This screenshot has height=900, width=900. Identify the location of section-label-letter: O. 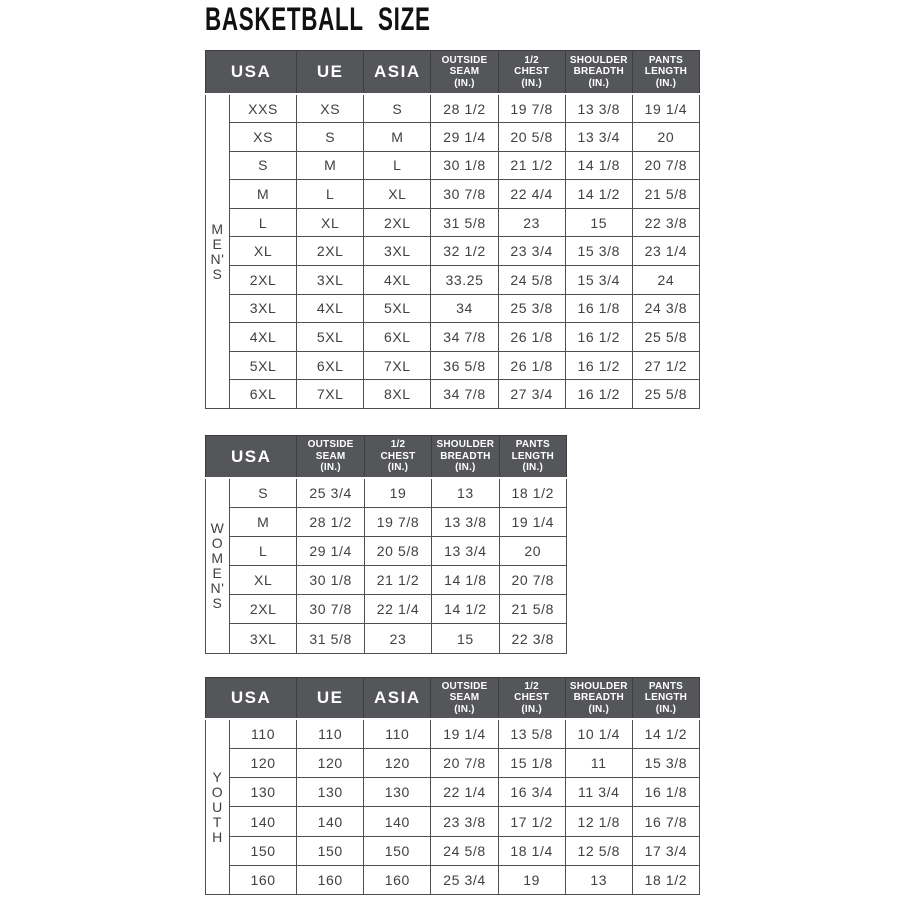
(217, 791).